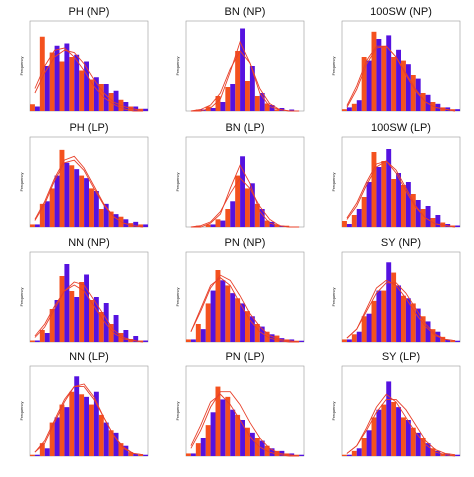 The height and width of the screenshot is (477, 474). I want to click on chart-title: SY (LP), so click(401, 357).